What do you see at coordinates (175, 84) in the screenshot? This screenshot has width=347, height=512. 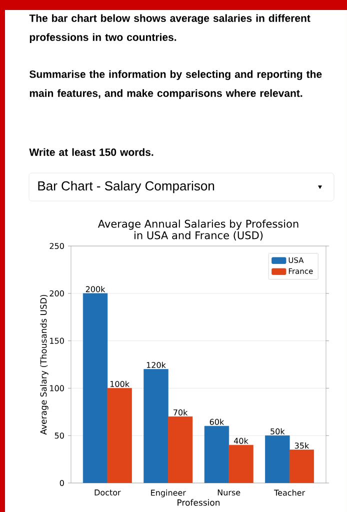 I see `text: Summarise the information by selecting and reporting the main features, and make comparisons where relevant.` at bounding box center [175, 84].